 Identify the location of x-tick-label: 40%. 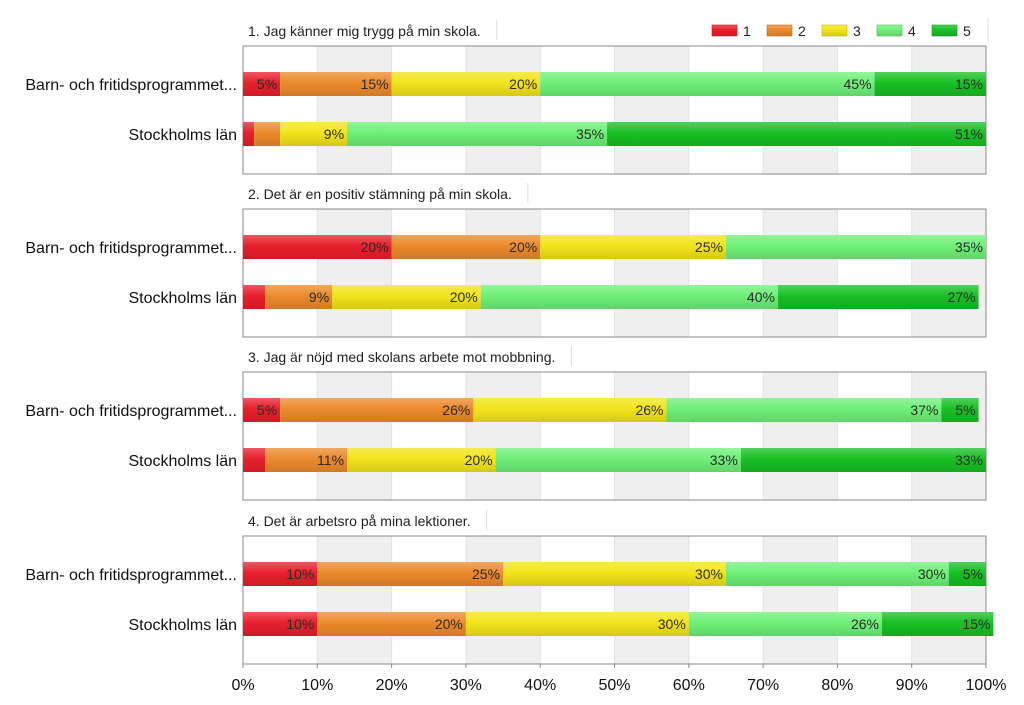
(540, 685).